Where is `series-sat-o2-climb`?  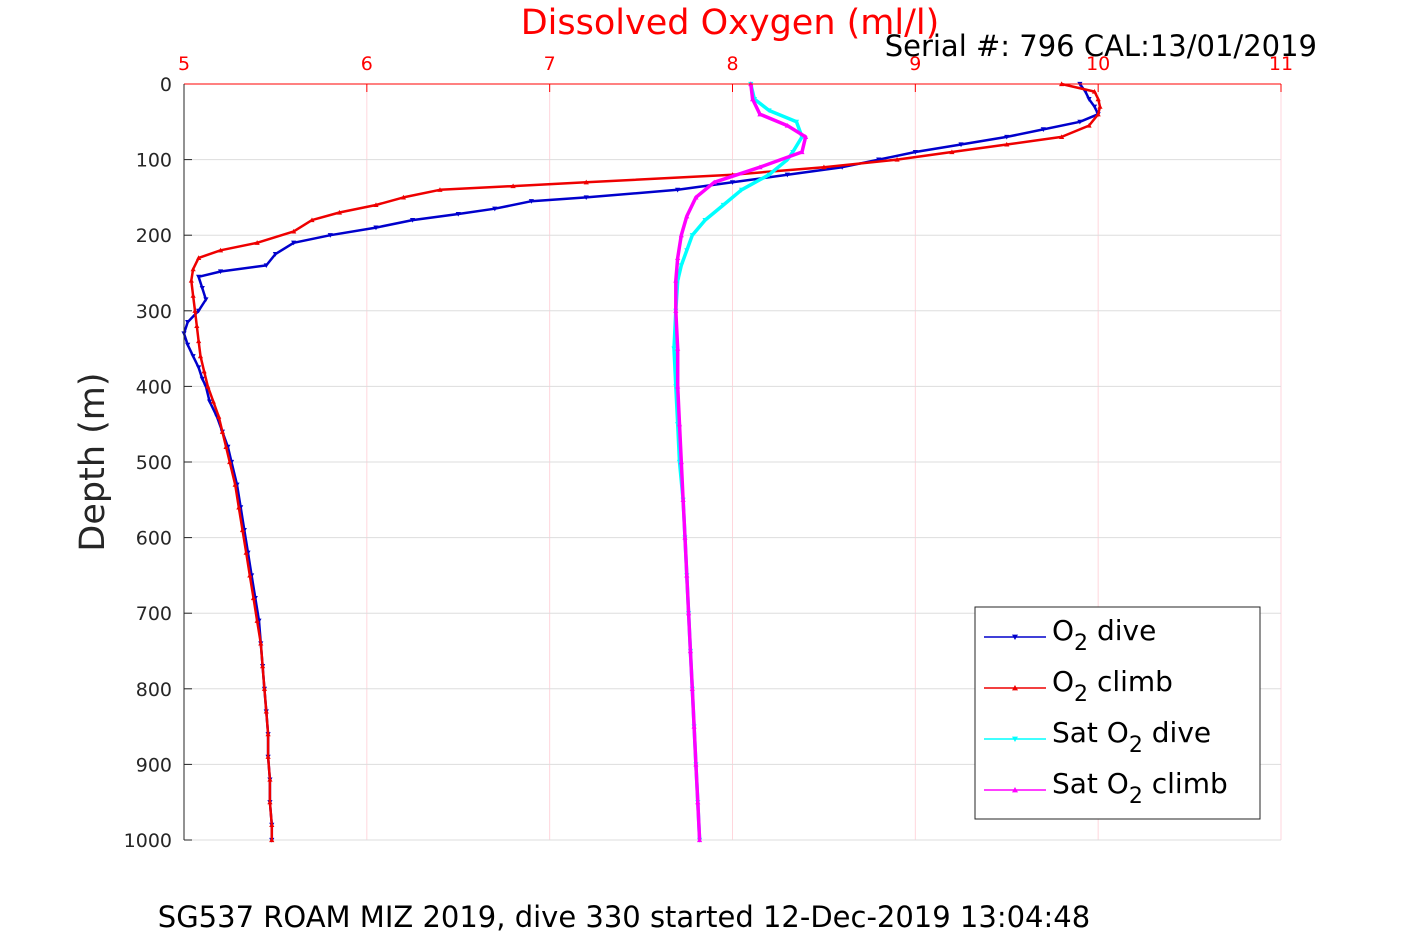 series-sat-o2-climb is located at coordinates (741, 462).